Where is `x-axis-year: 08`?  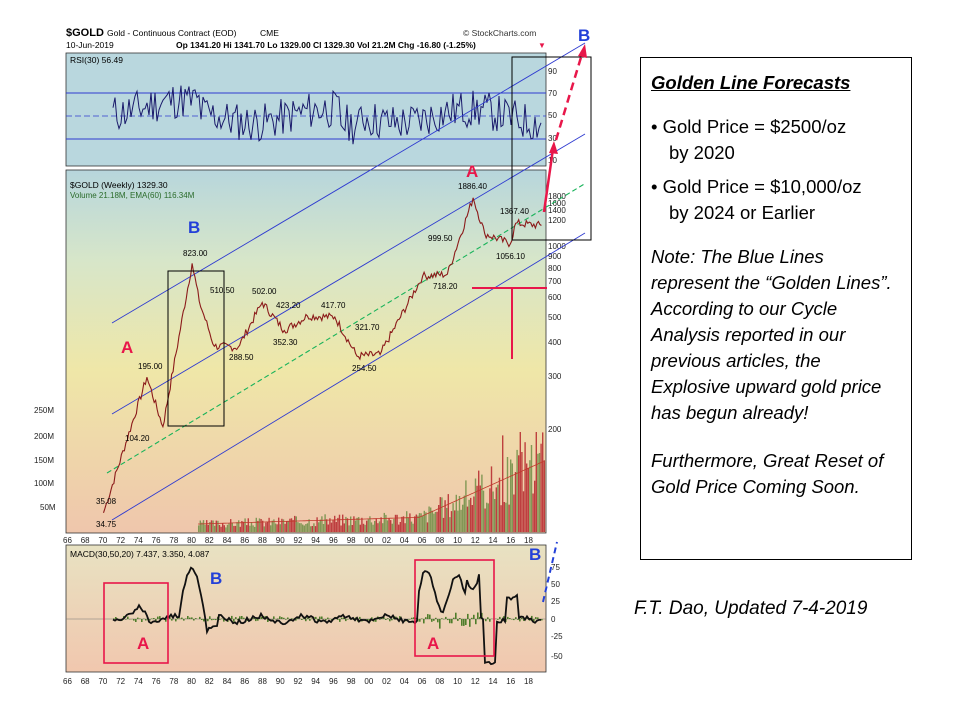
x-axis-year: 08 is located at coordinates (439, 540).